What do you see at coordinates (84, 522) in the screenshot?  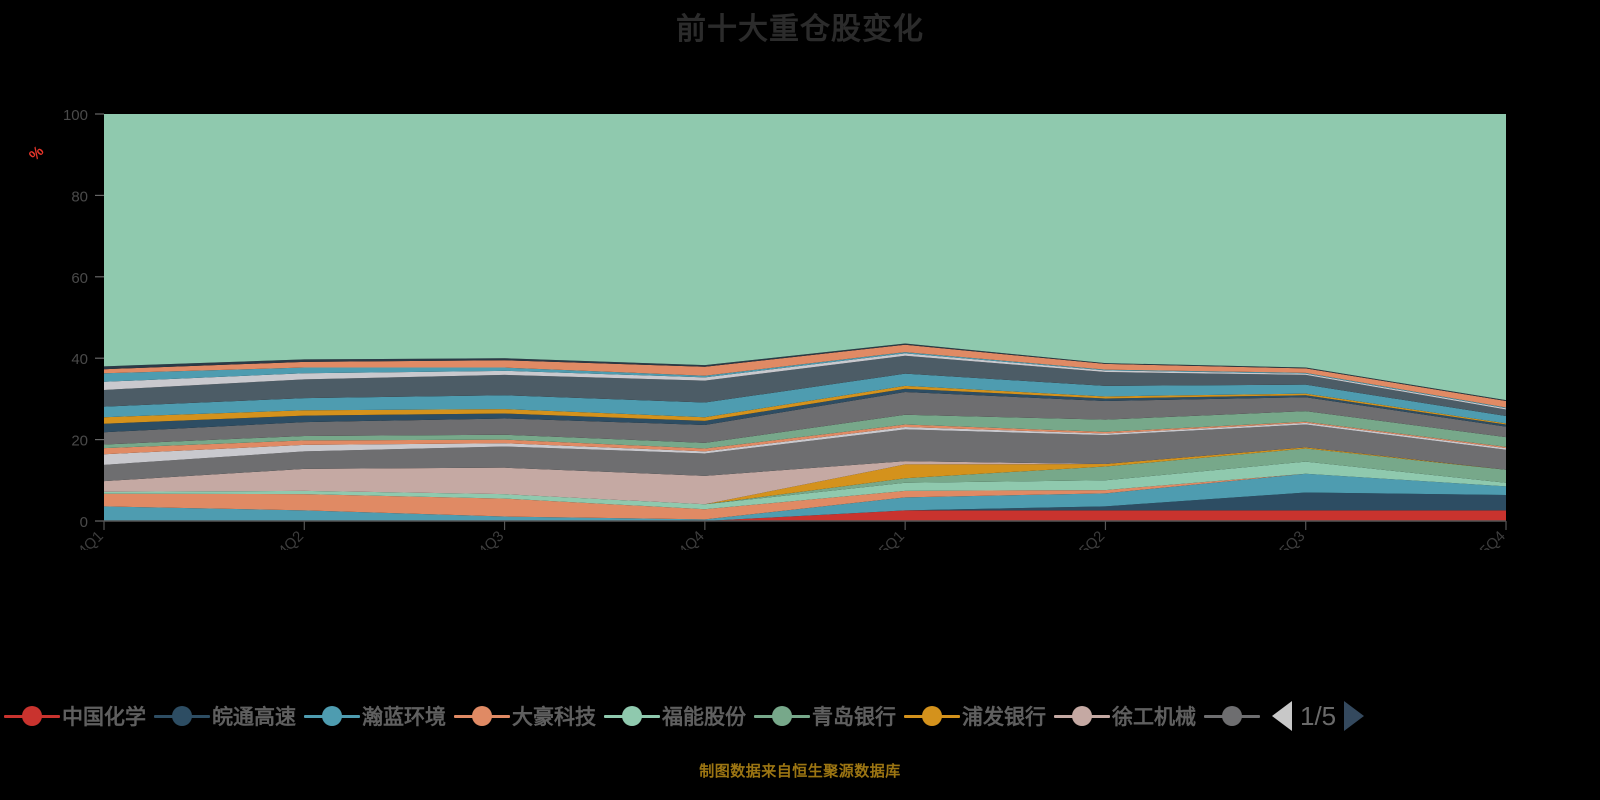 I see `y-tick-label: 0` at bounding box center [84, 522].